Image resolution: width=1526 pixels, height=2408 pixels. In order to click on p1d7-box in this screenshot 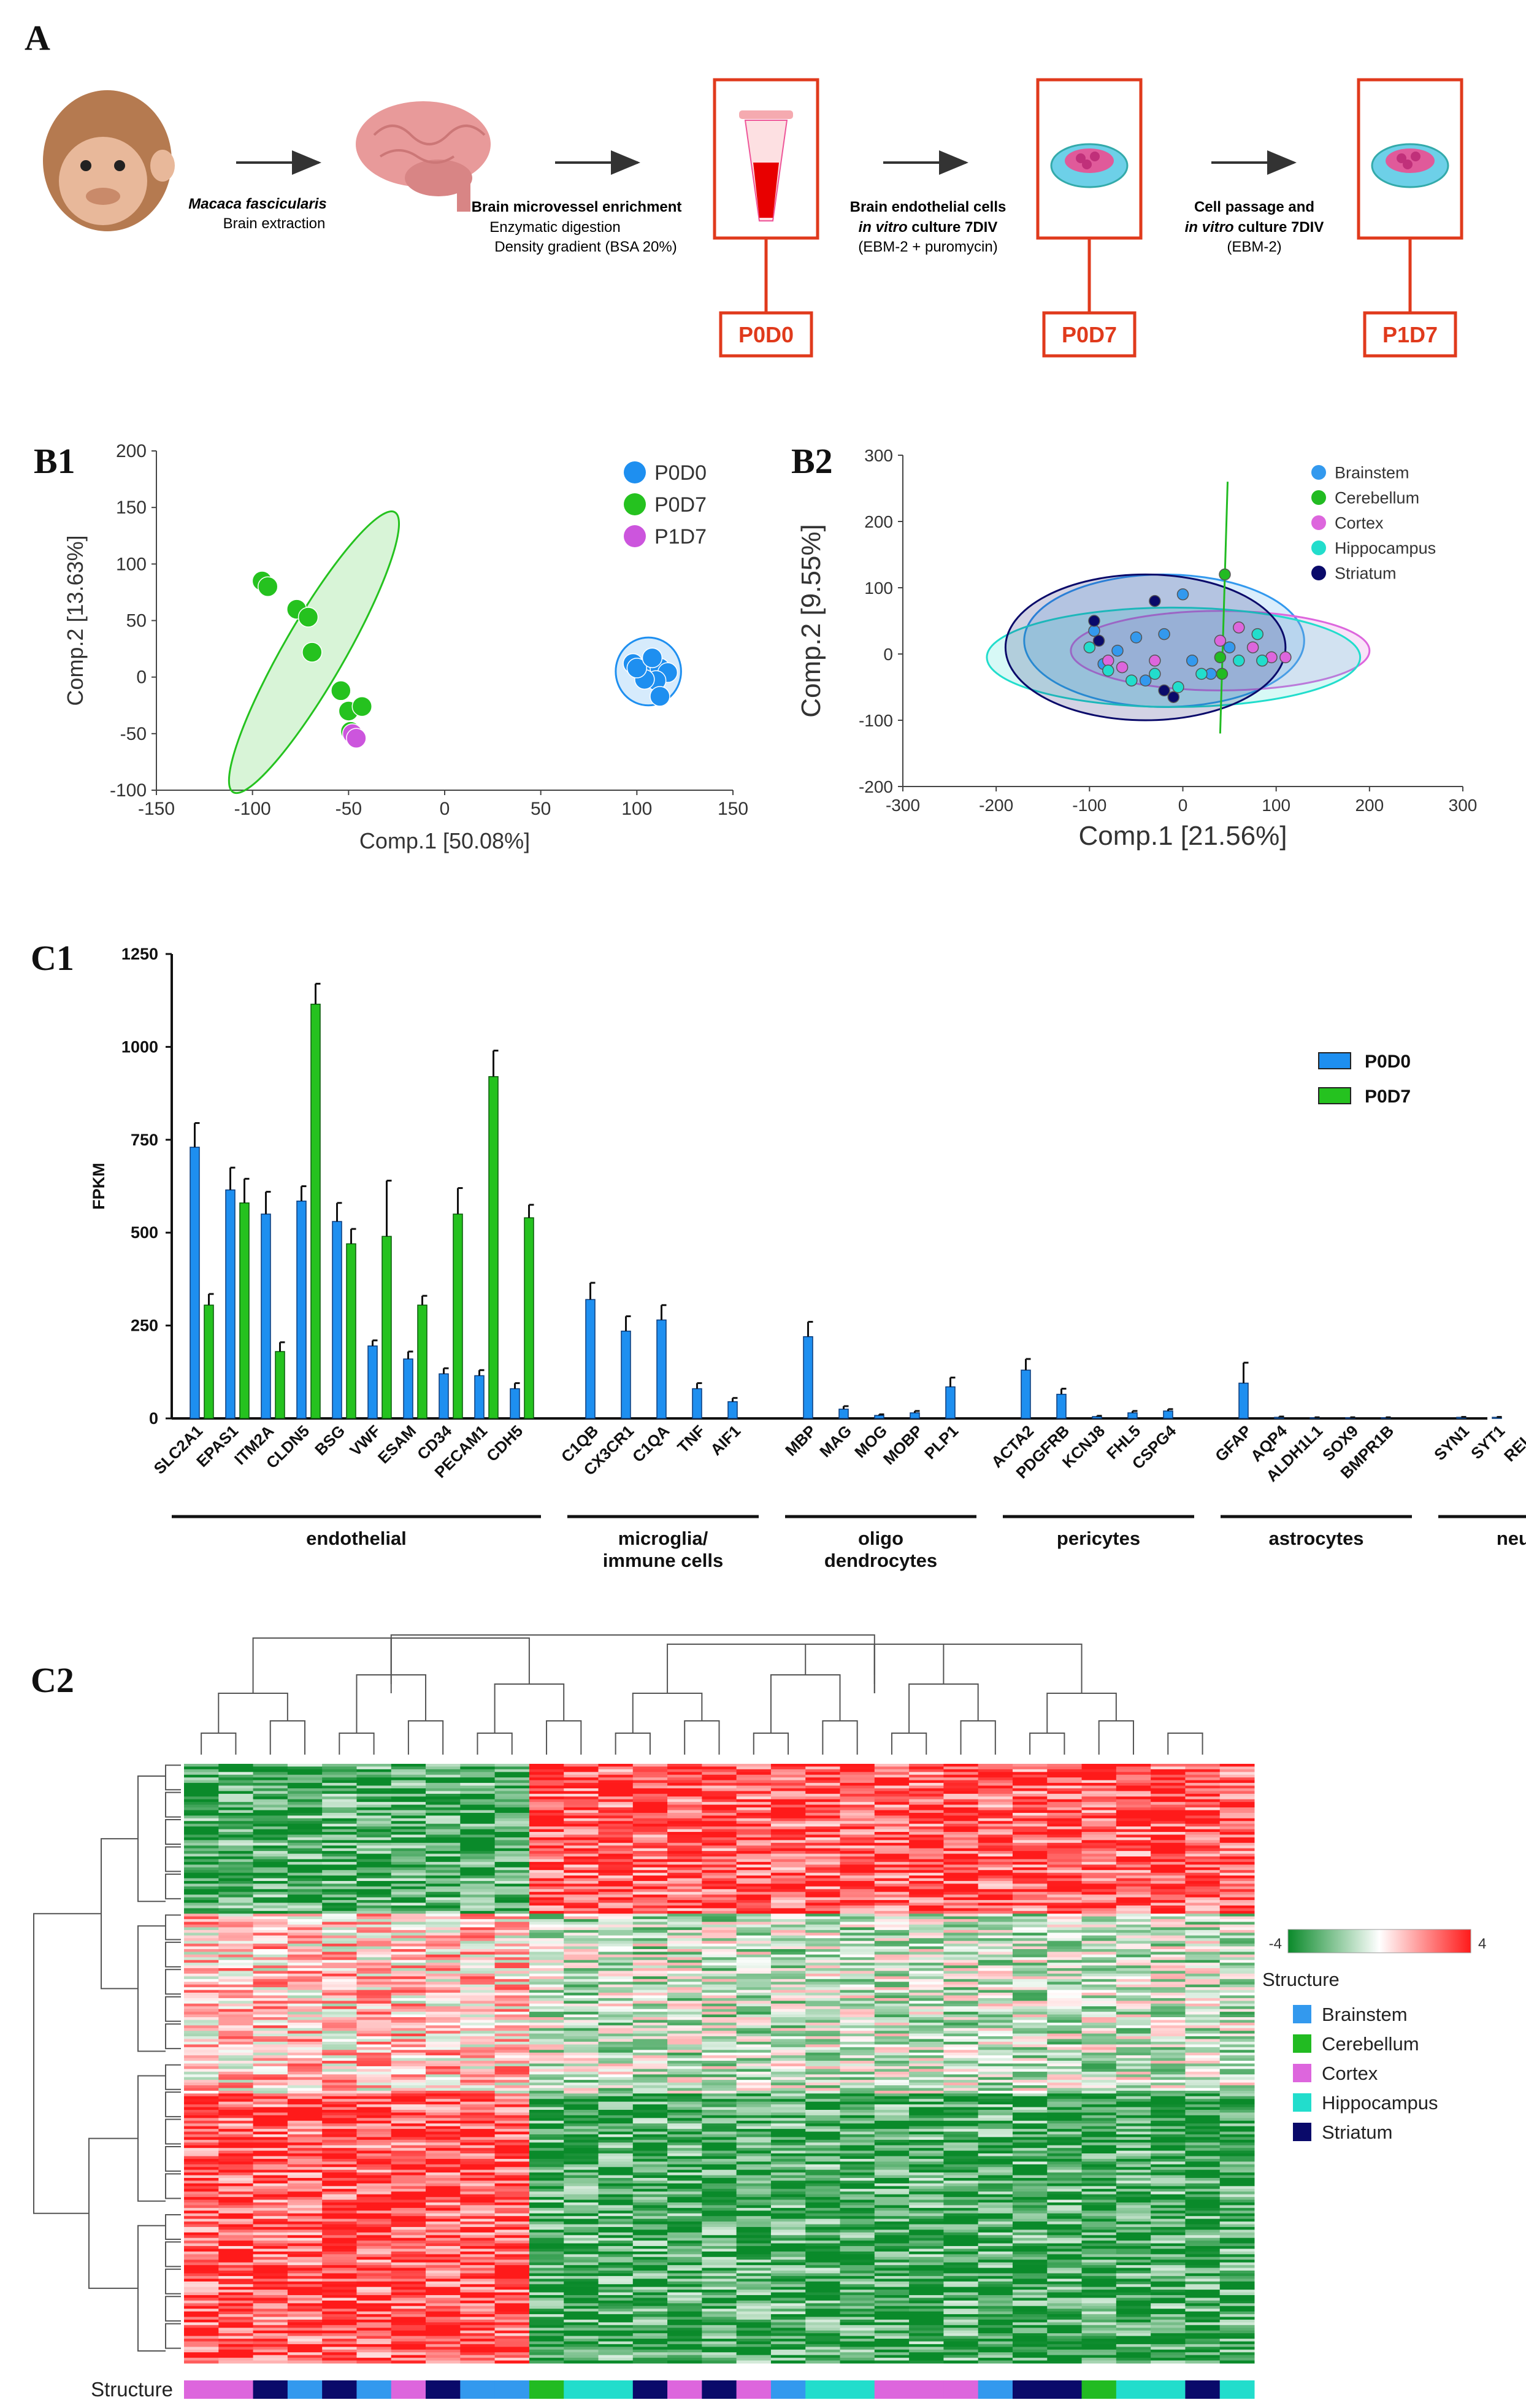, I will do `click(1410, 335)`.